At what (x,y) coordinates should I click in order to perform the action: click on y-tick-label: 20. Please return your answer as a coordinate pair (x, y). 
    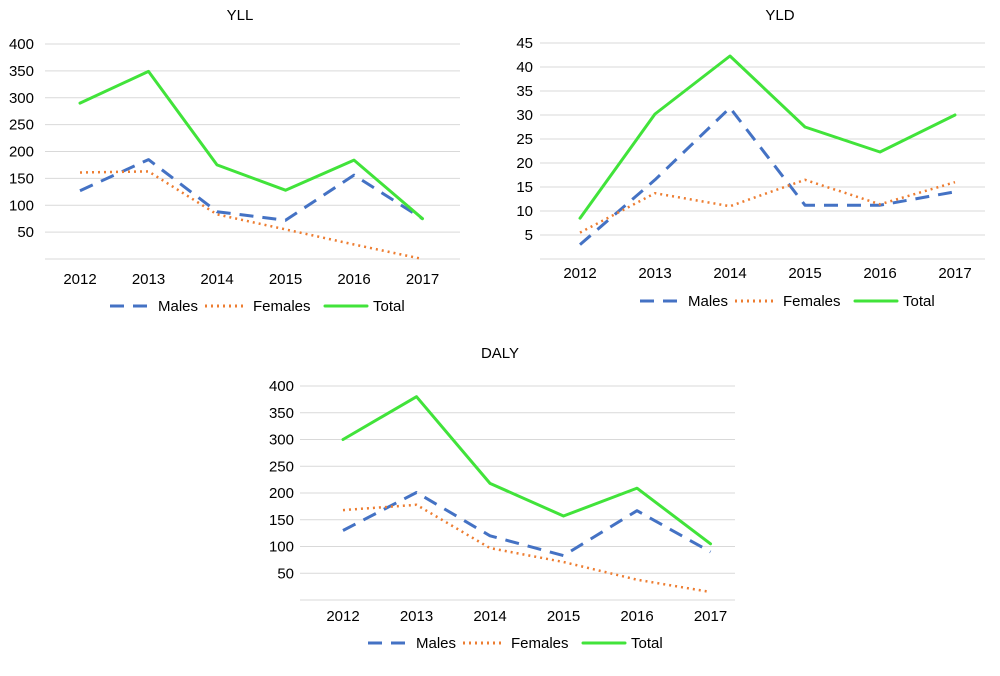
    Looking at the image, I should click on (524, 163).